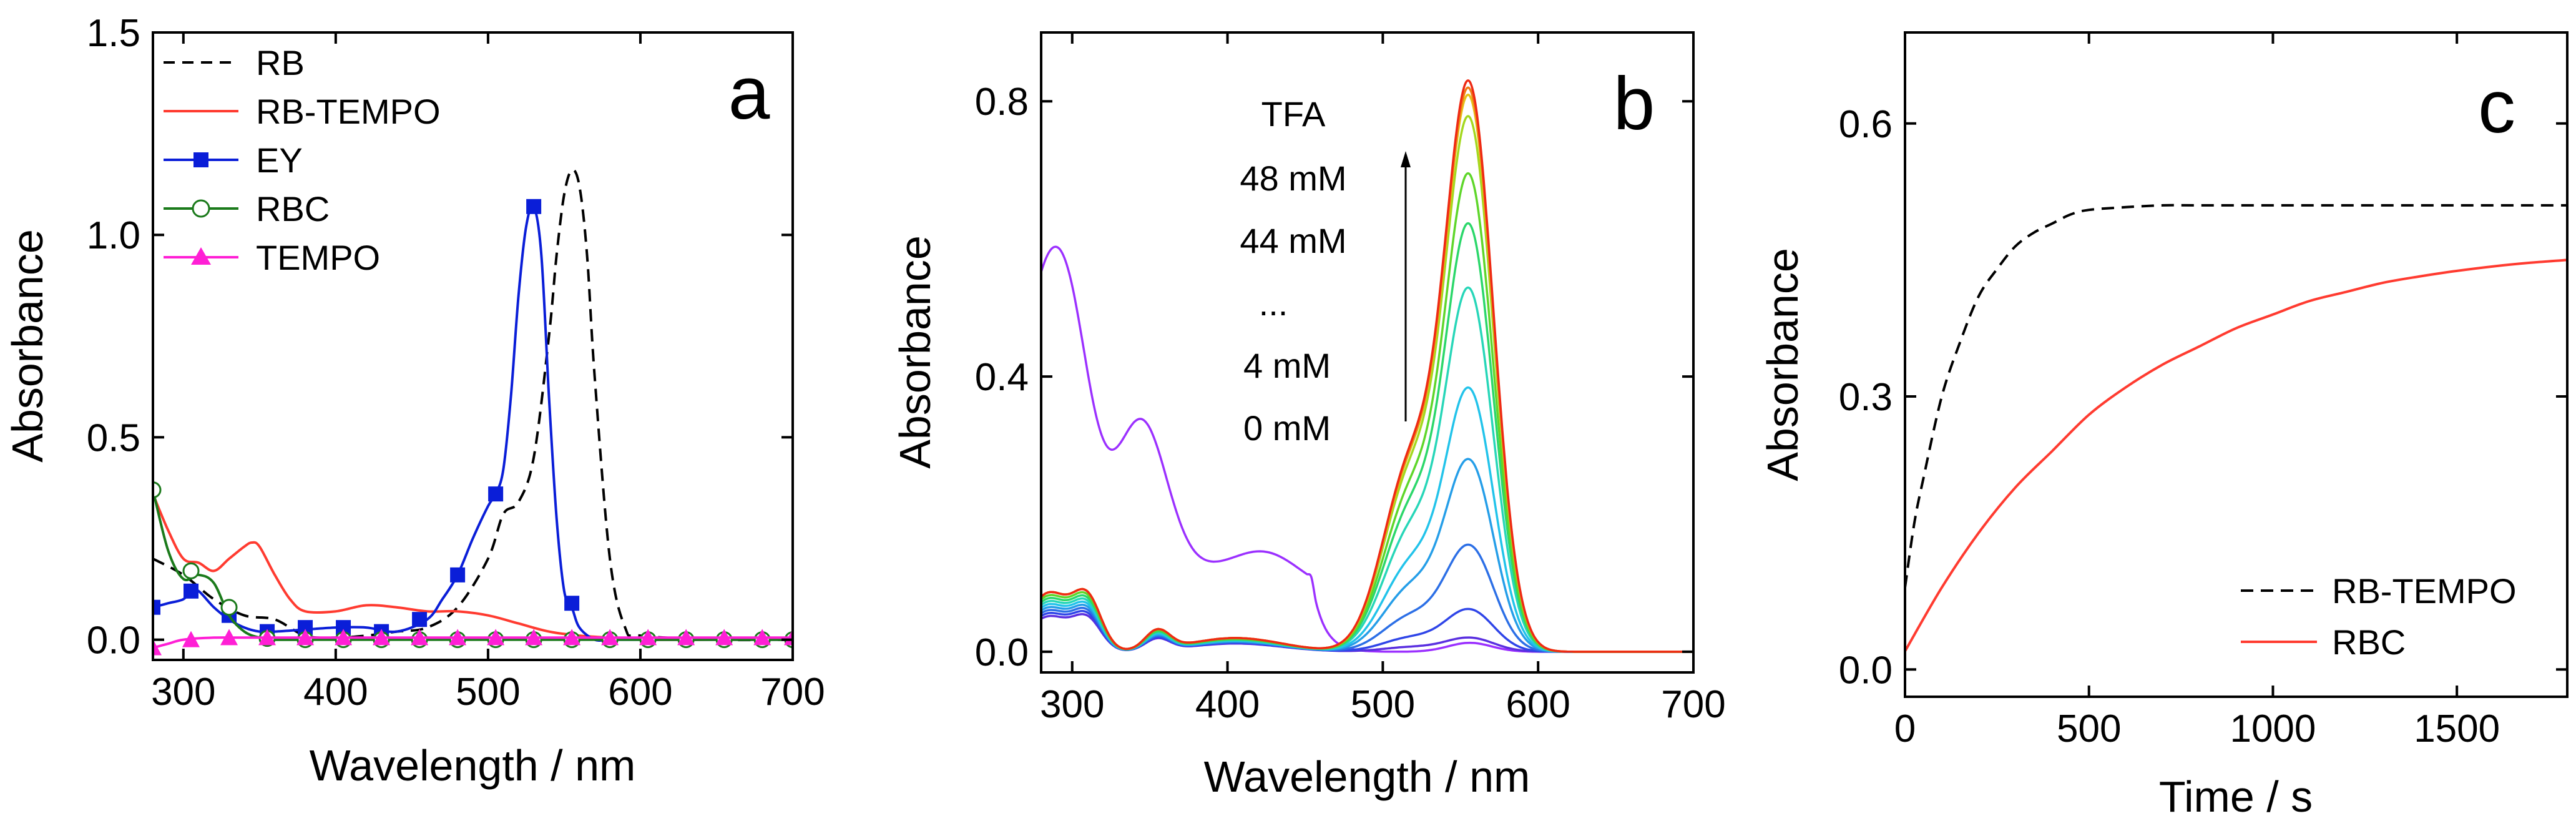  What do you see at coordinates (201, 256) in the screenshot?
I see `legend-marker-tempo` at bounding box center [201, 256].